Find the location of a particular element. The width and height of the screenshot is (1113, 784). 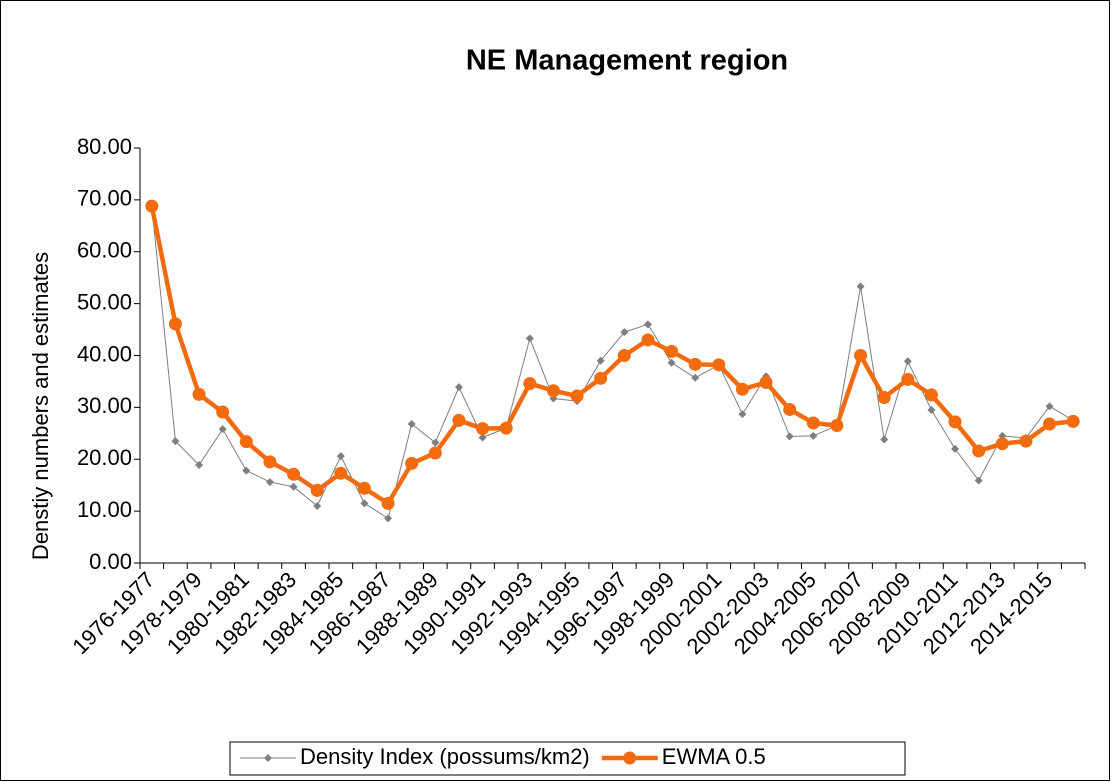

y-tick-label: 10.00 is located at coordinates (104, 509).